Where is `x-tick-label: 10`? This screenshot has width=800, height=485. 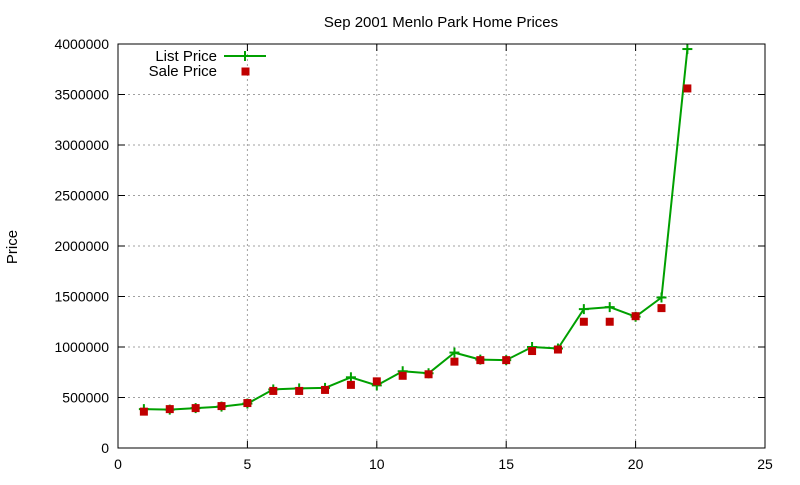 x-tick-label: 10 is located at coordinates (377, 464).